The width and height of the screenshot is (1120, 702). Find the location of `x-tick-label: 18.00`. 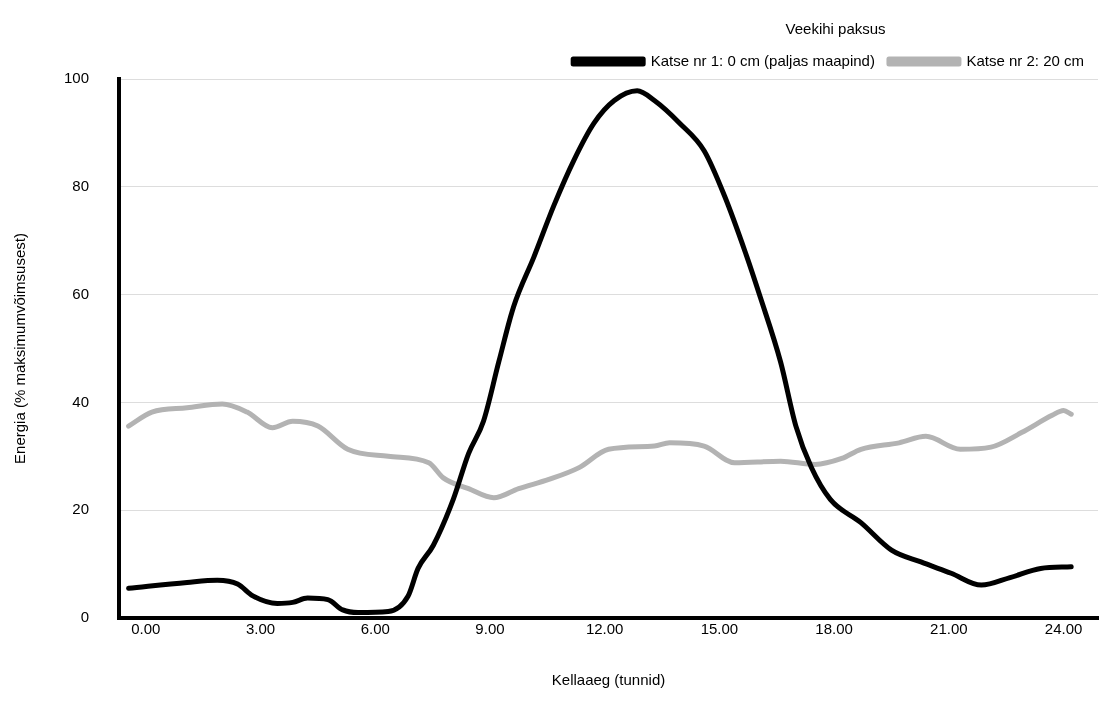

x-tick-label: 18.00 is located at coordinates (834, 629).